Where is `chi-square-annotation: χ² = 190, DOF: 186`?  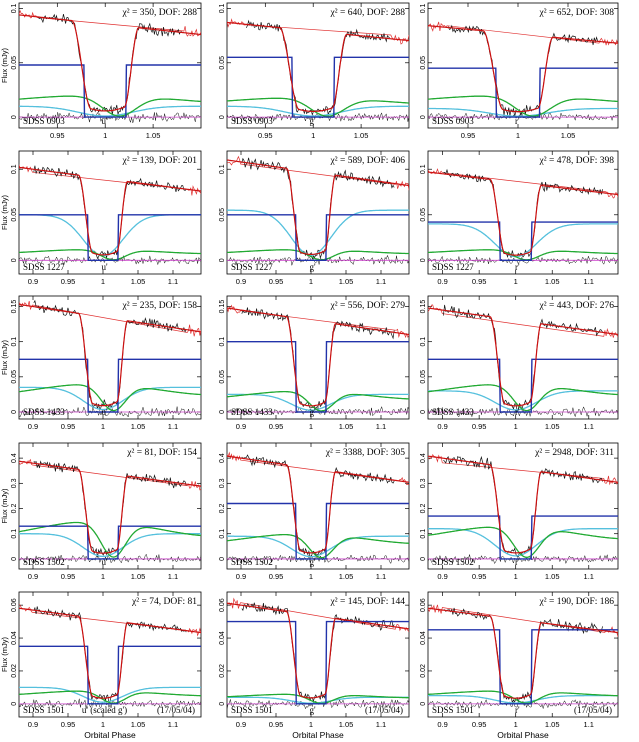
chi-square-annotation: χ² = 190, DOF: 186 is located at coordinates (577, 602).